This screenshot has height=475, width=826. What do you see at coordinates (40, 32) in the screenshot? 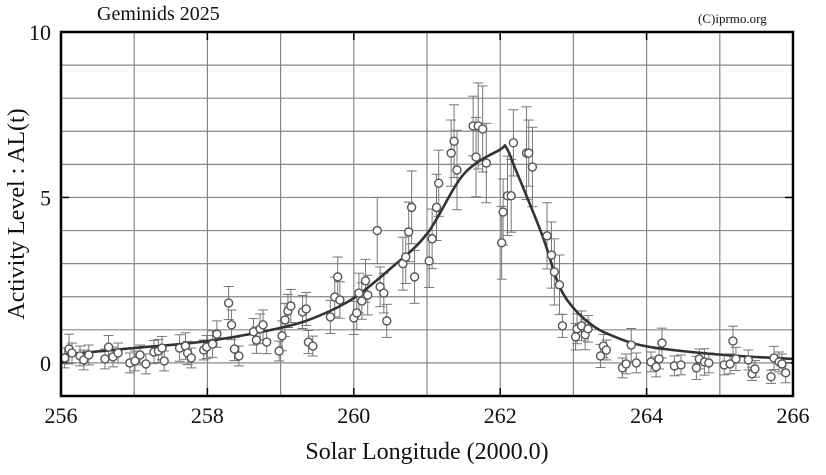
I see `y-tick-label: 10` at bounding box center [40, 32].